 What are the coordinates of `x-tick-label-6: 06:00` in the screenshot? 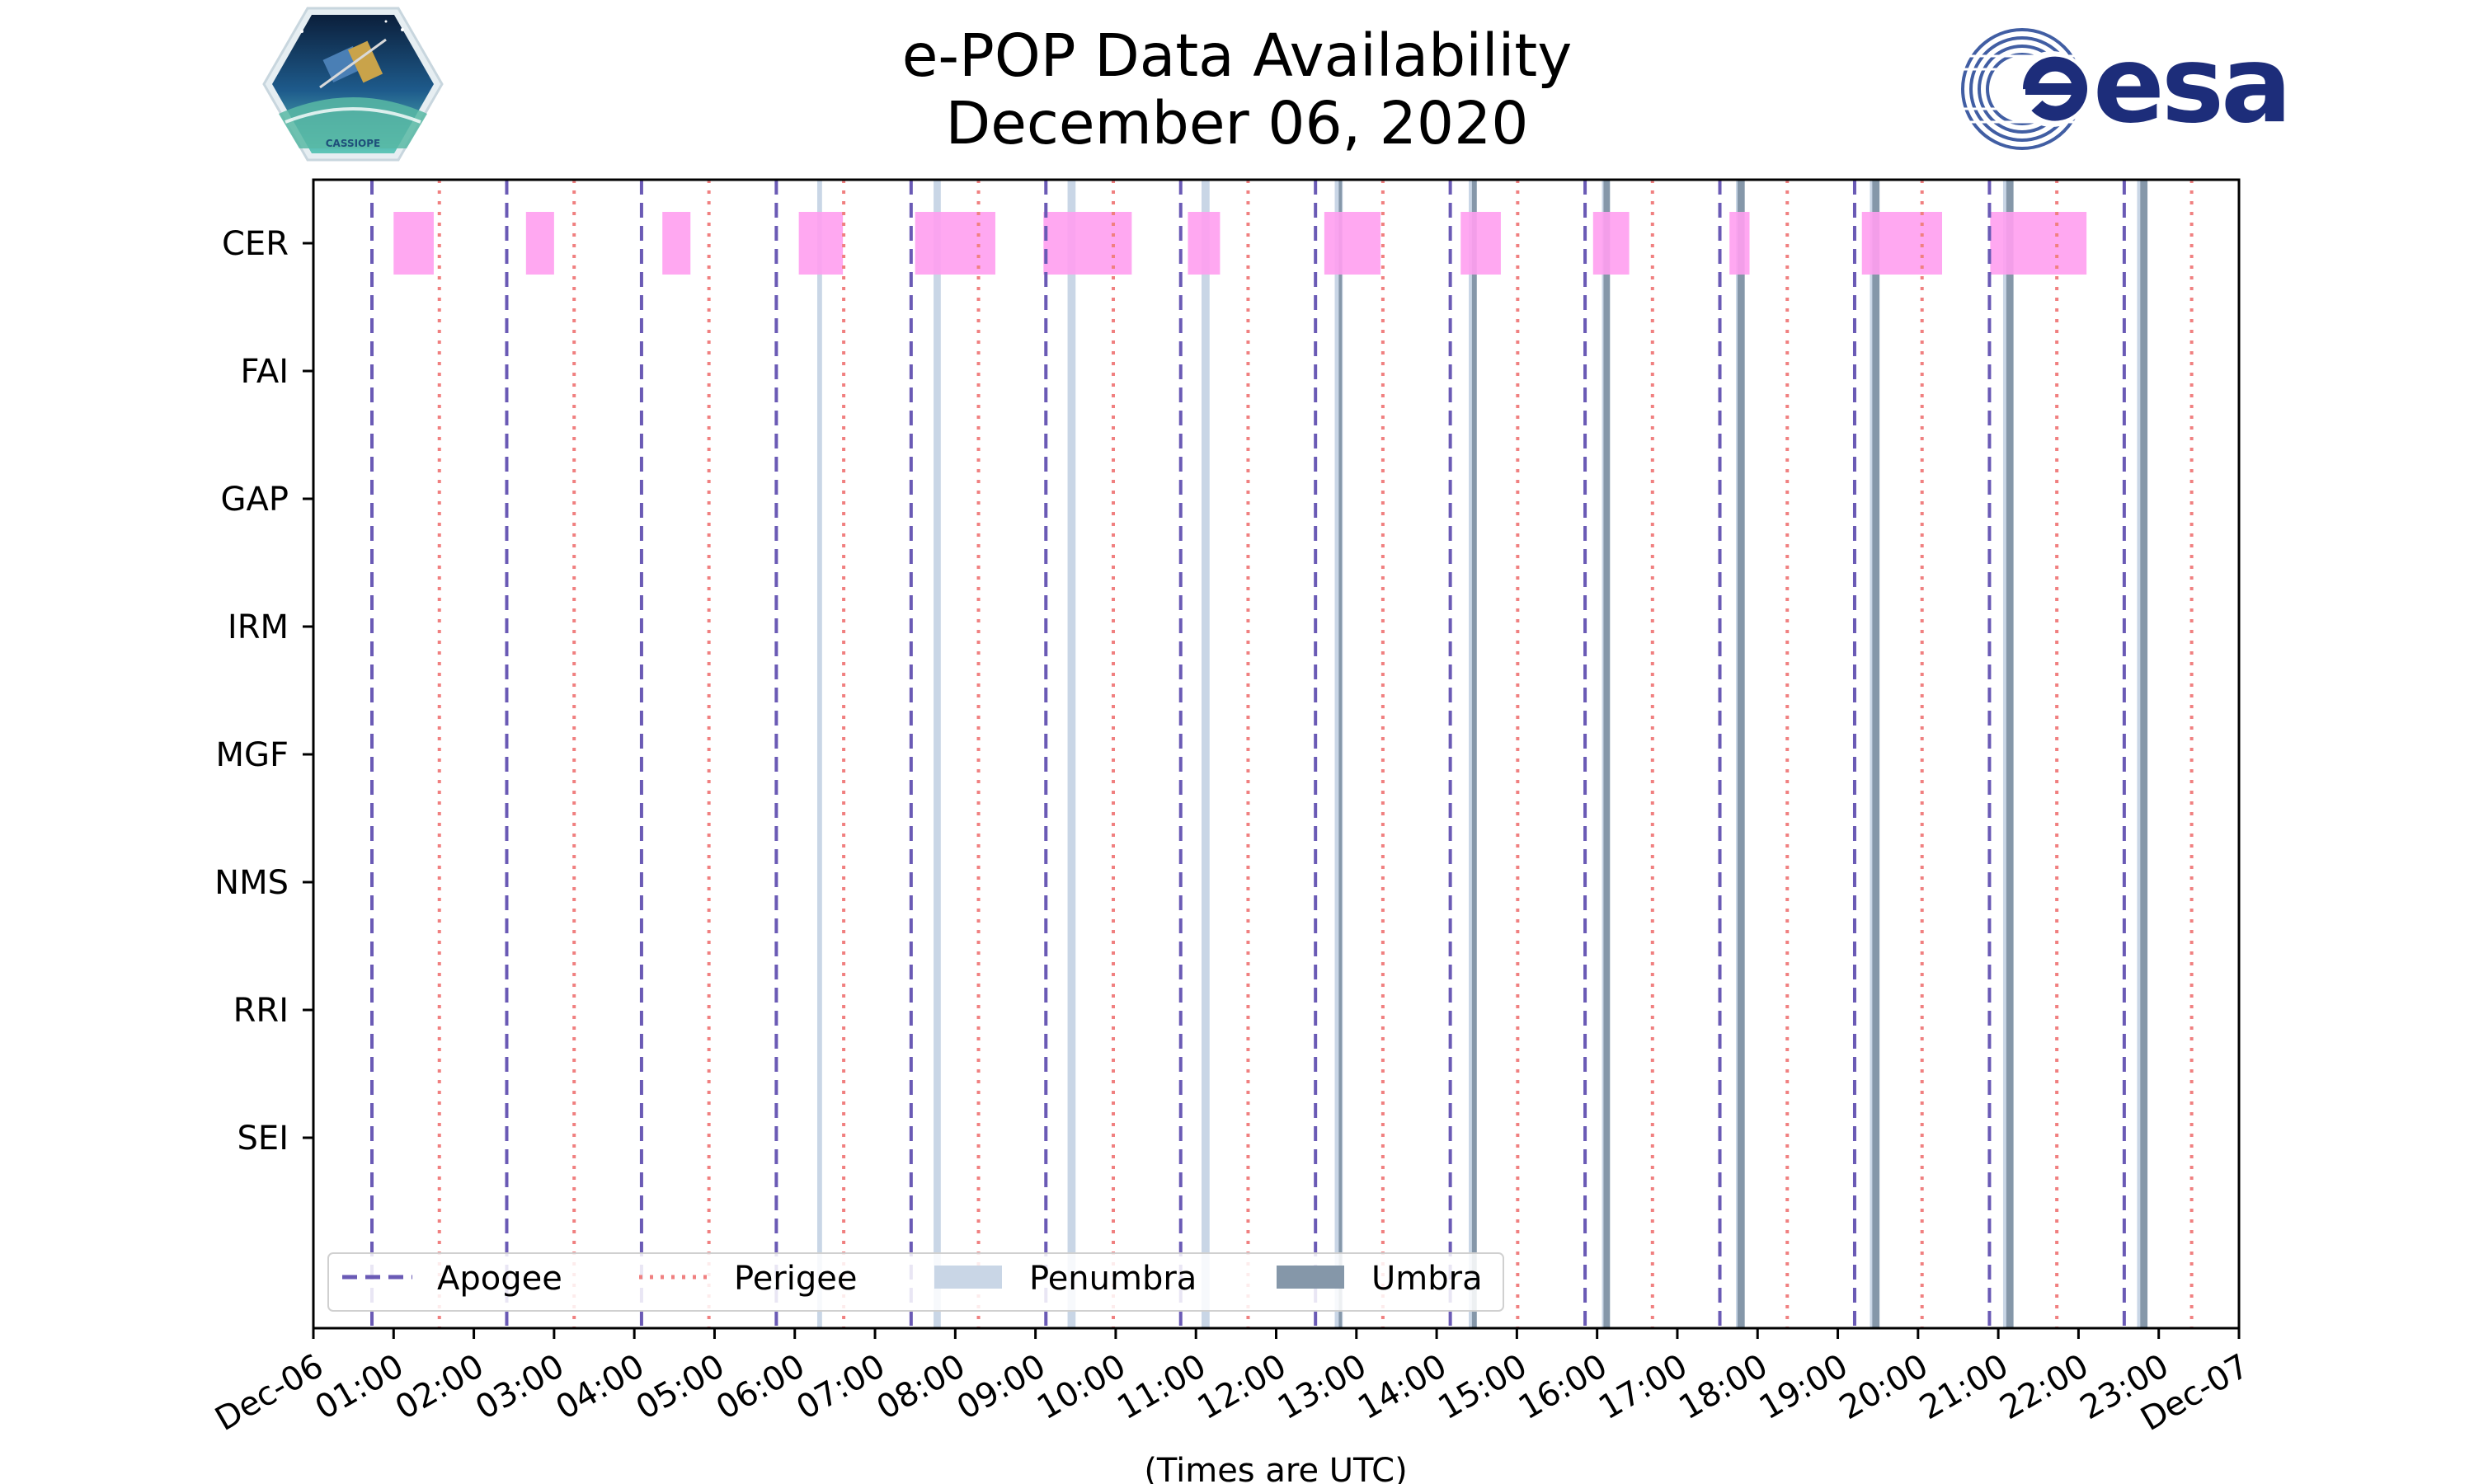 It's located at (760, 1387).